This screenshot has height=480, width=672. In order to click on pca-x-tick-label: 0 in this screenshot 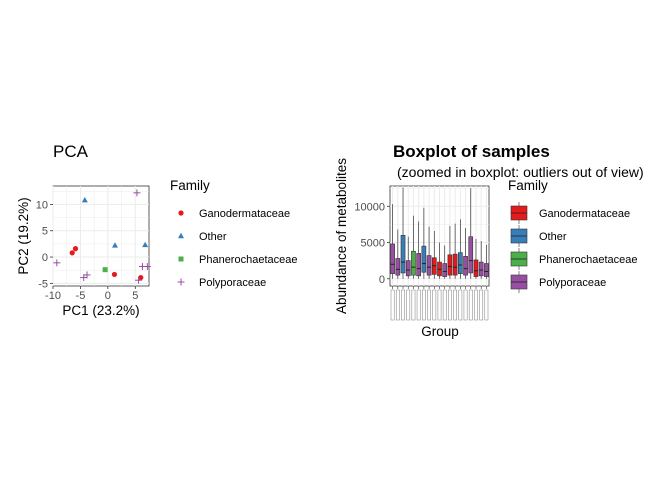, I will do `click(108, 296)`.